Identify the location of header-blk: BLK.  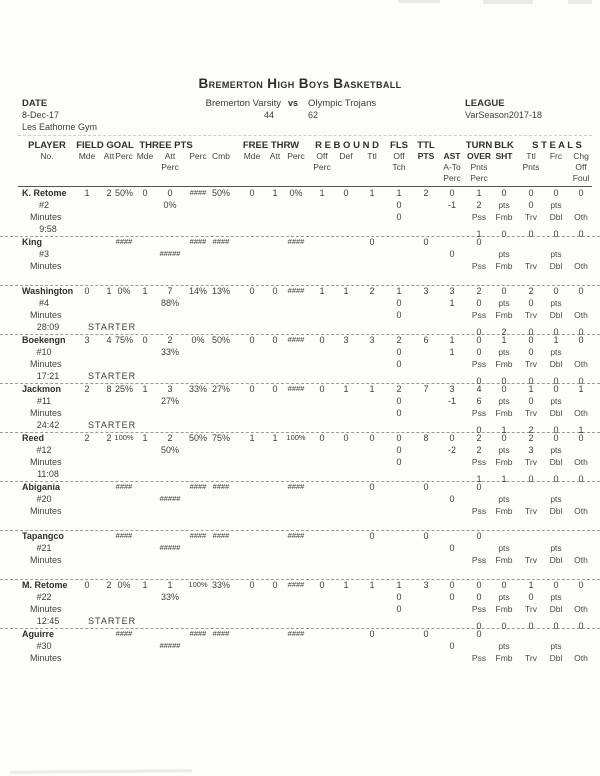
(504, 145).